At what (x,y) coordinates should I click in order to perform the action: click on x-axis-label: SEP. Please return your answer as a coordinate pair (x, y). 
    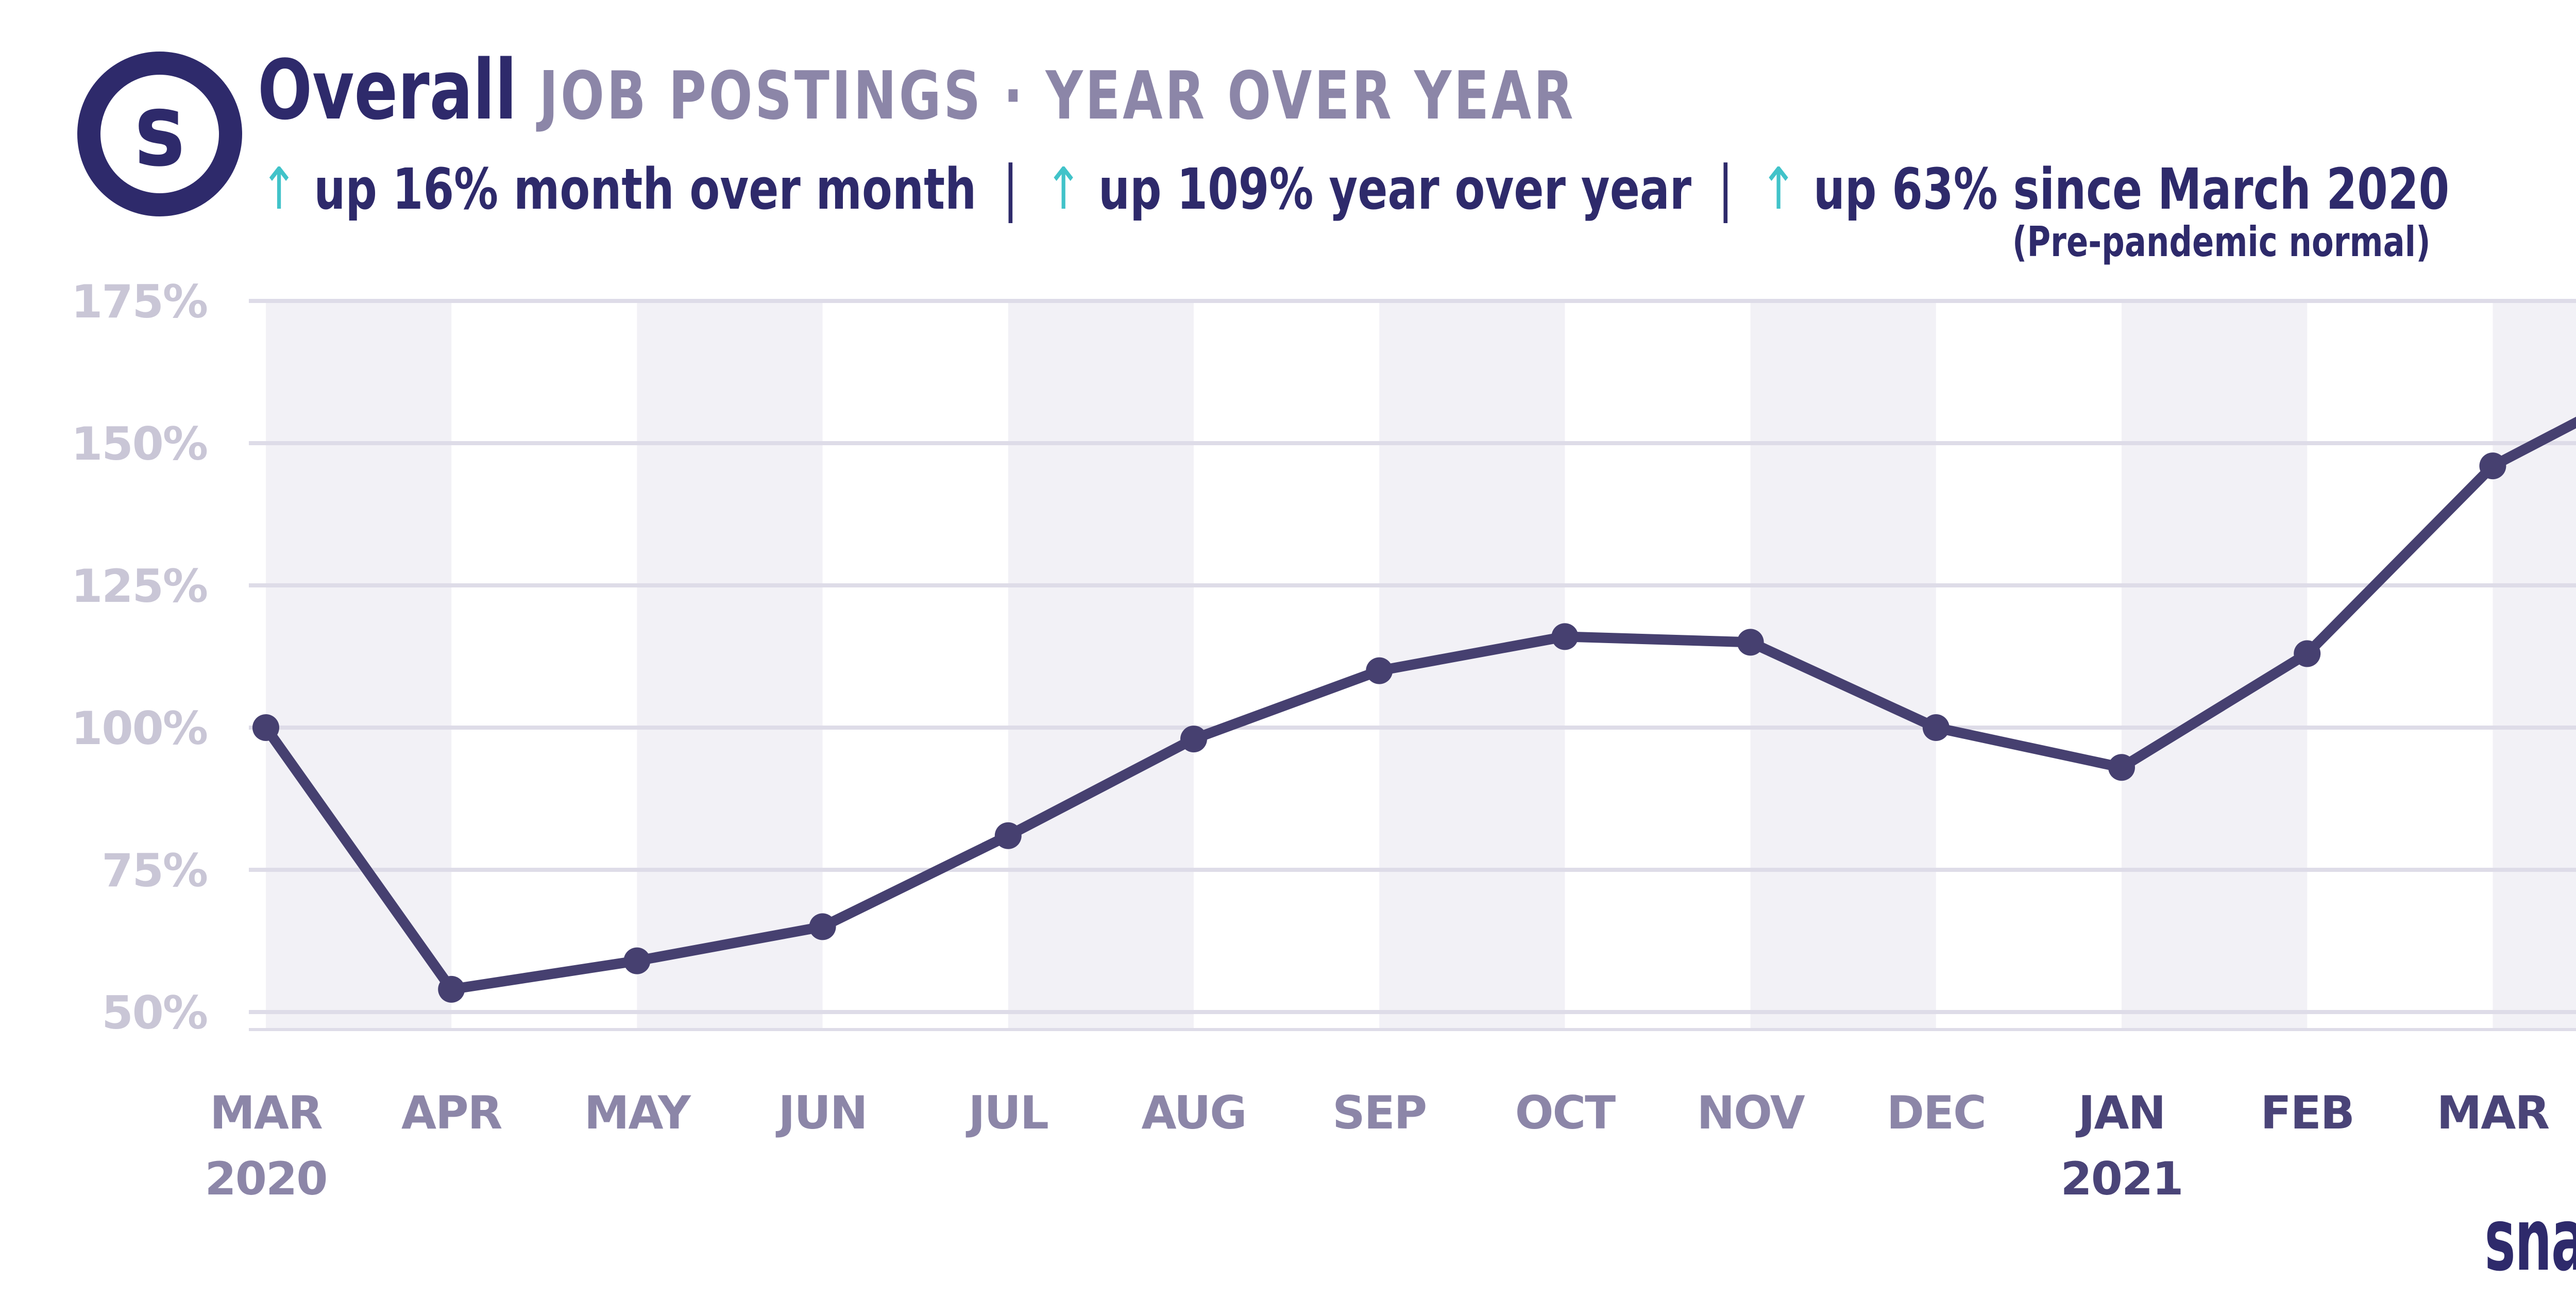
    Looking at the image, I should click on (1379, 1112).